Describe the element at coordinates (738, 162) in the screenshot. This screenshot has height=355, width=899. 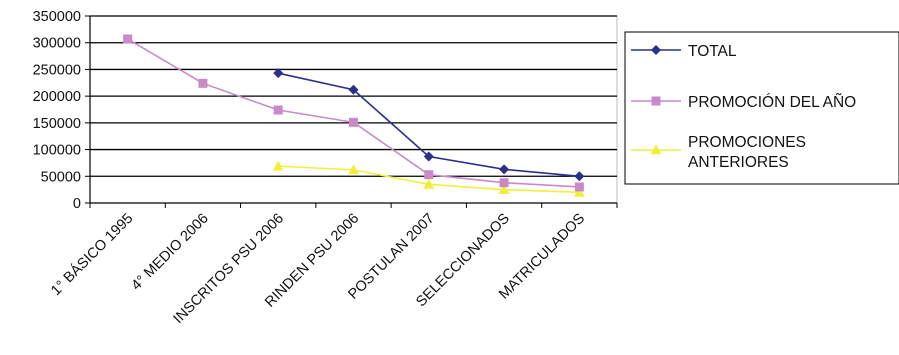
I see `legend-label: ANTERIORES` at that location.